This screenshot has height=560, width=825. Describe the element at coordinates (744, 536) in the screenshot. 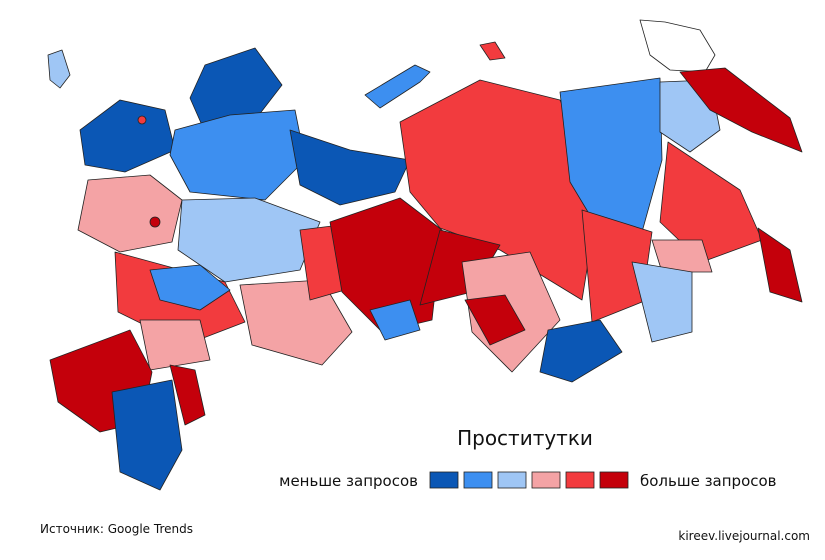

I see `site: kireev.livejournal.com` at that location.